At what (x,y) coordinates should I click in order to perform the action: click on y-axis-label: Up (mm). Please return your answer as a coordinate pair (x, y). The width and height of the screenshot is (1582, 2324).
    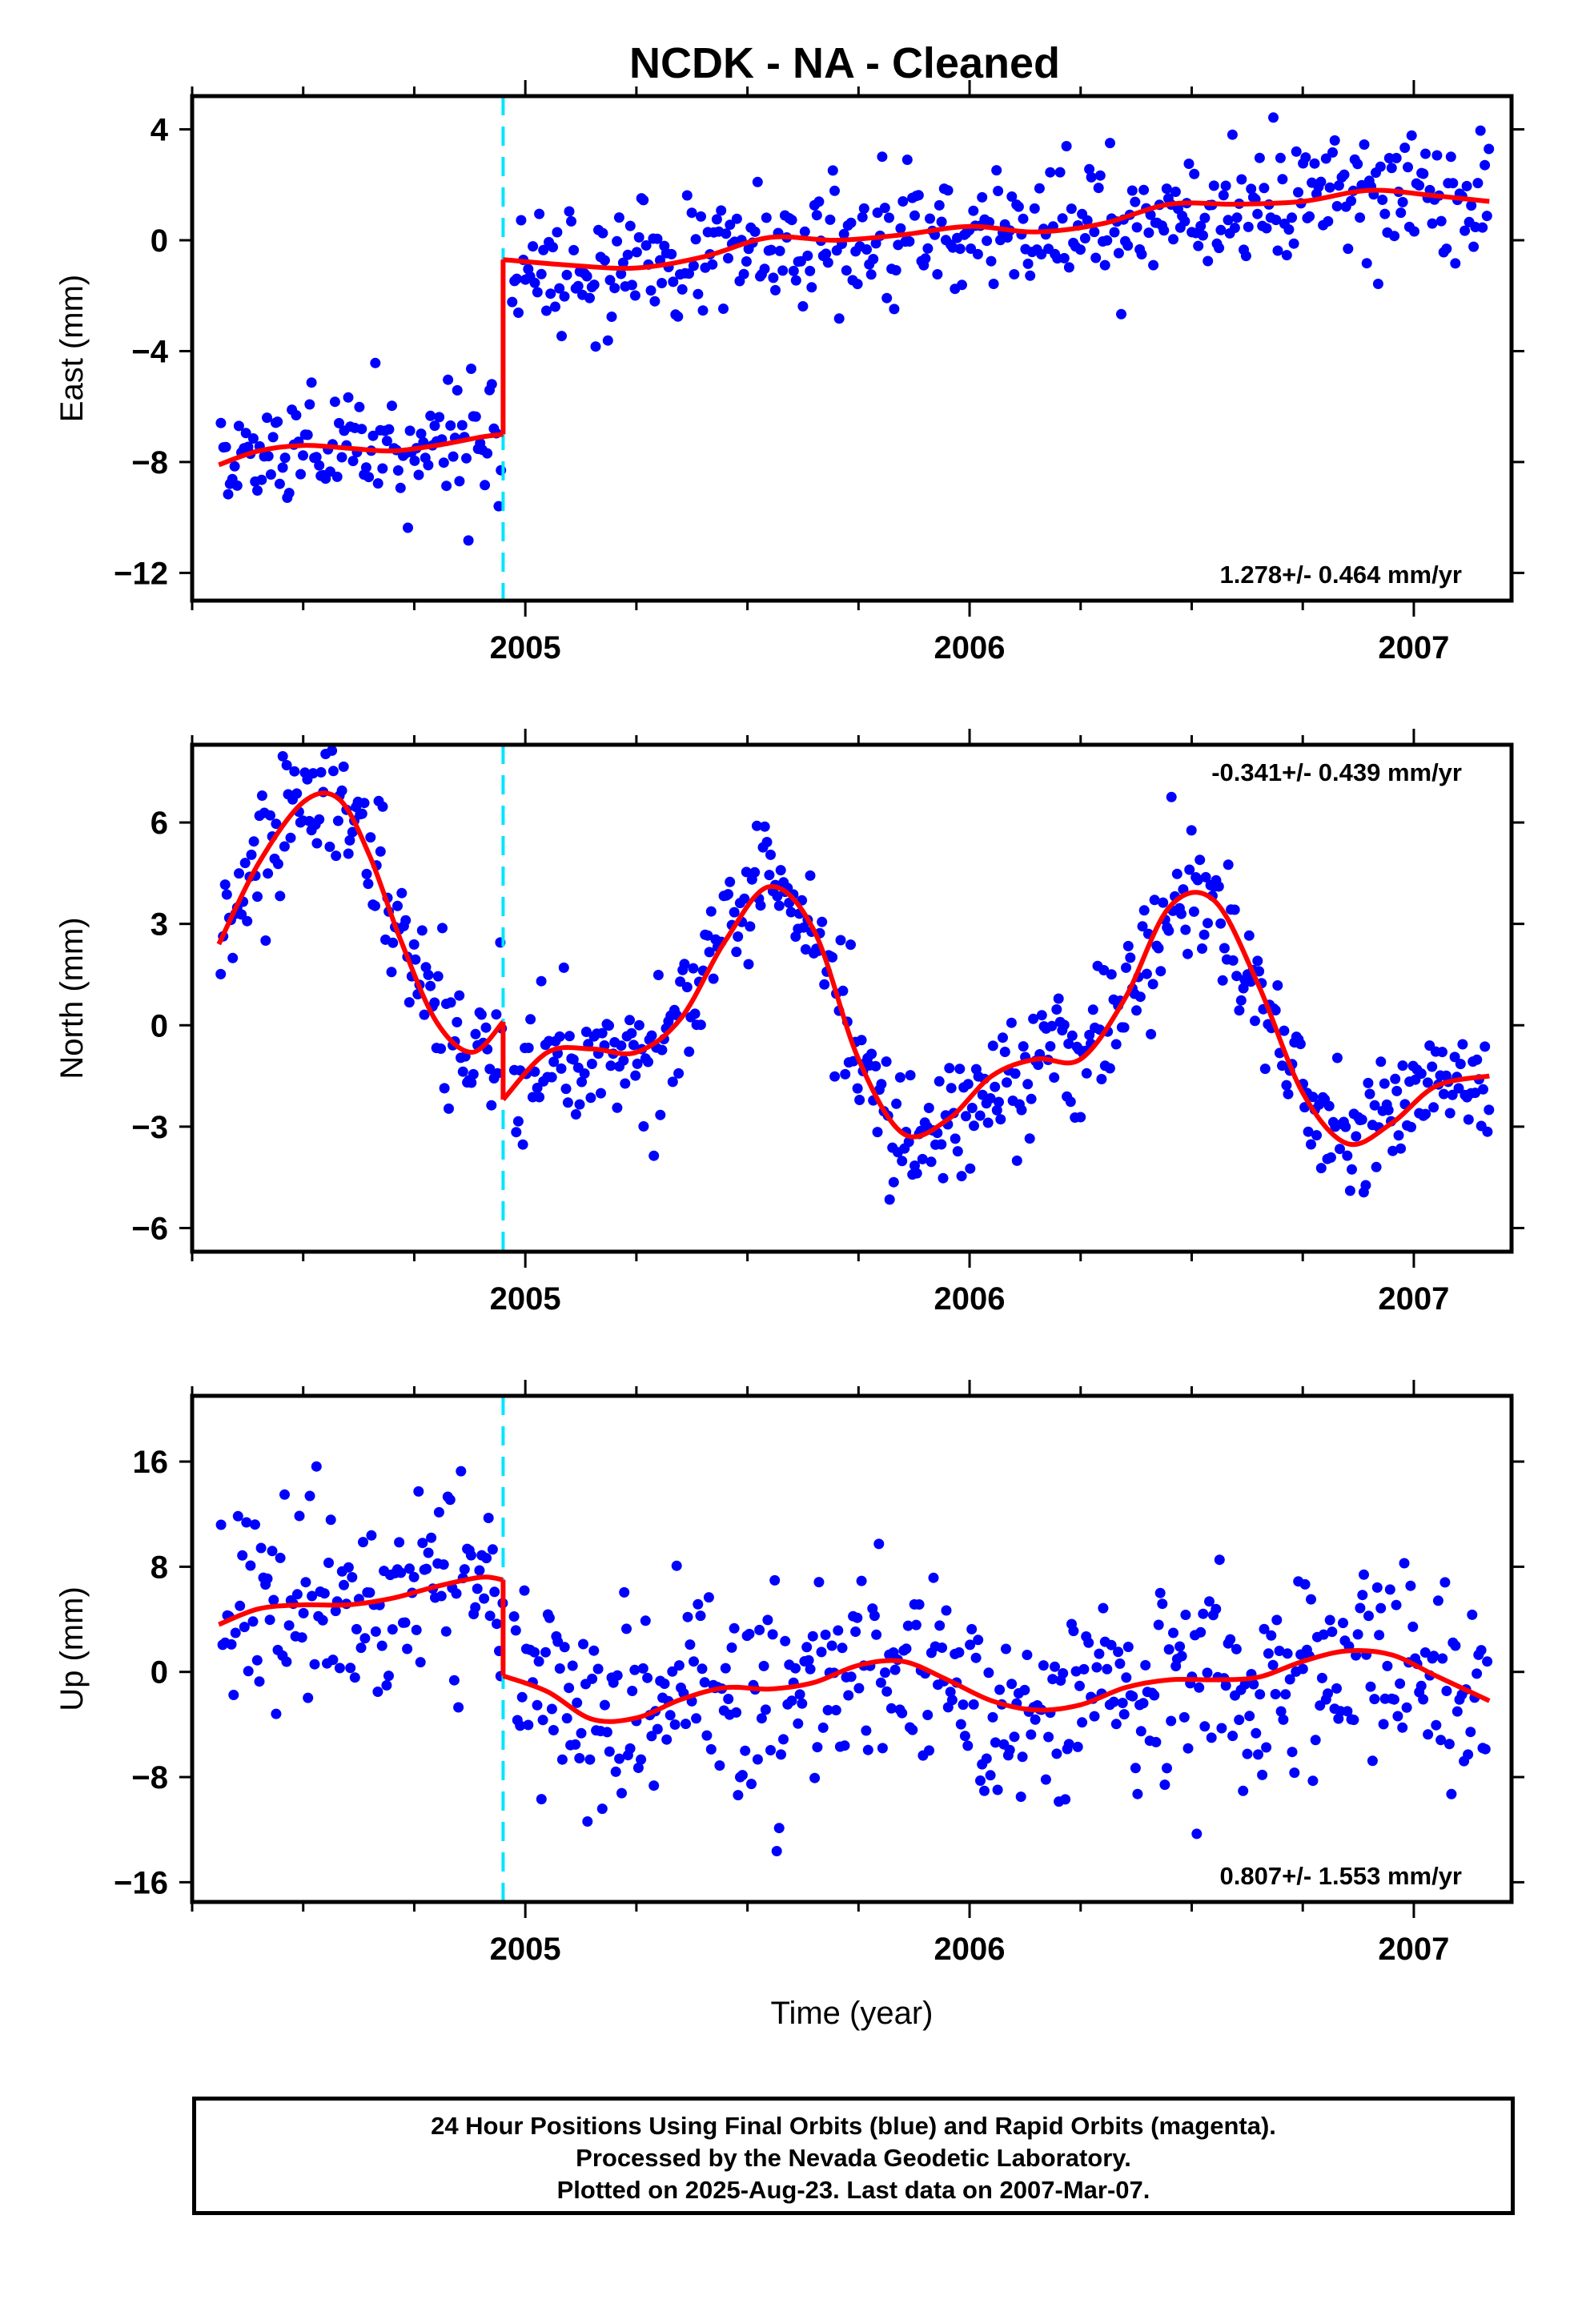
    Looking at the image, I should click on (72, 1648).